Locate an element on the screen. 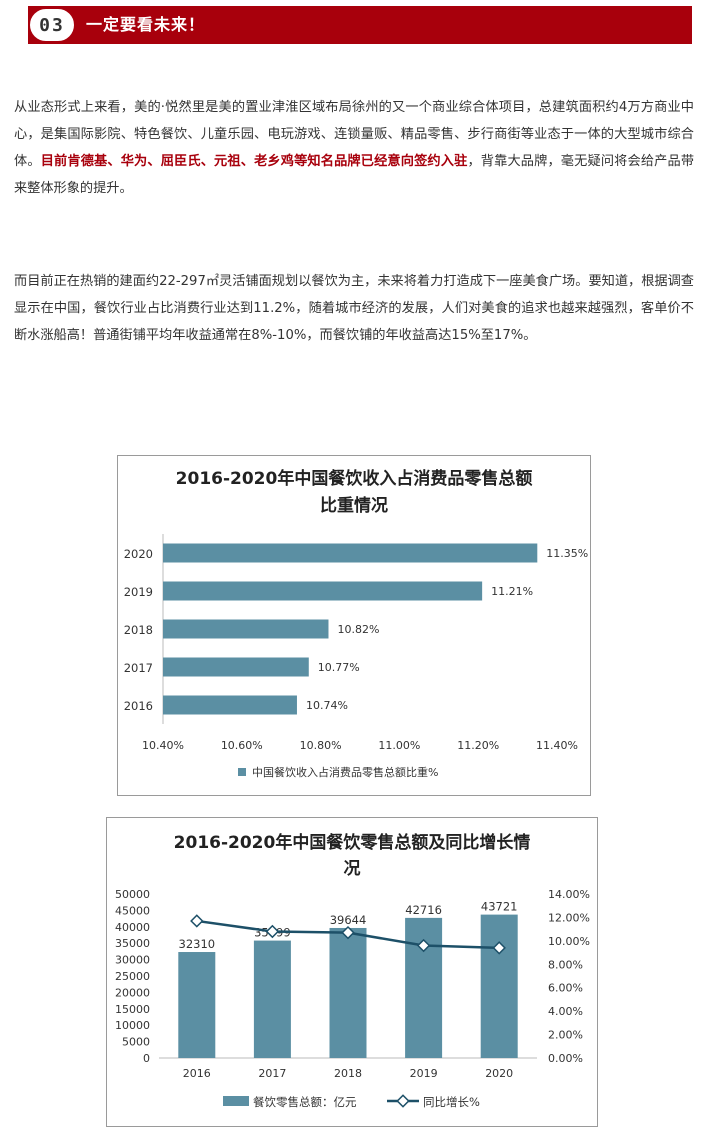 Image resolution: width=706 pixels, height=1148 pixels. chart-2-growth-marker-2017 is located at coordinates (272, 931).